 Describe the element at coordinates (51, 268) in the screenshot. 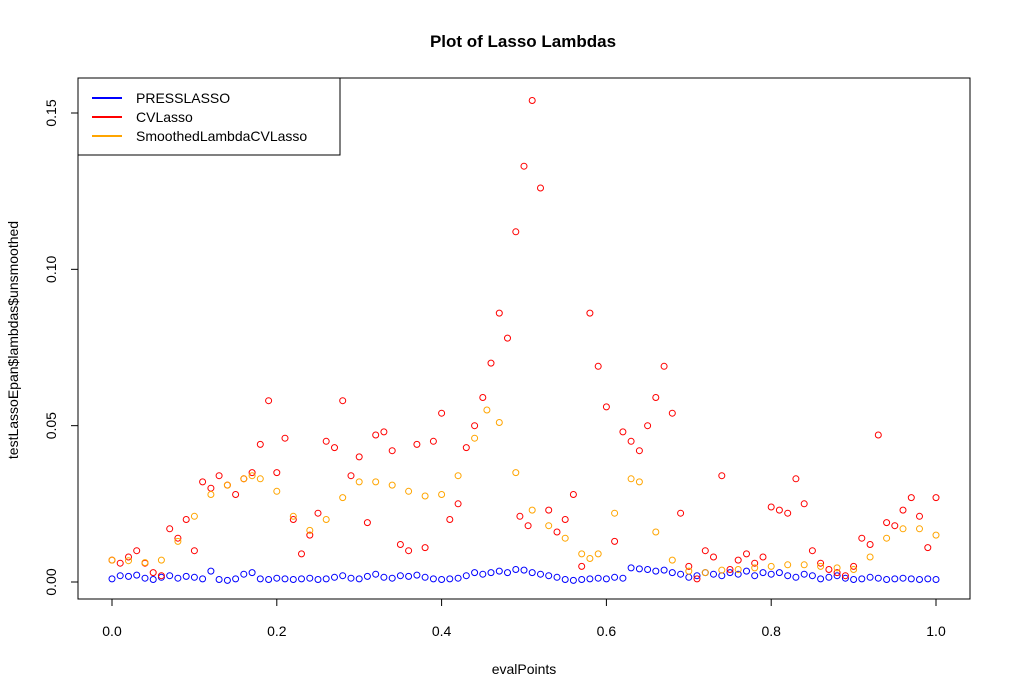

I see `y-tick-label: 0.10` at that location.